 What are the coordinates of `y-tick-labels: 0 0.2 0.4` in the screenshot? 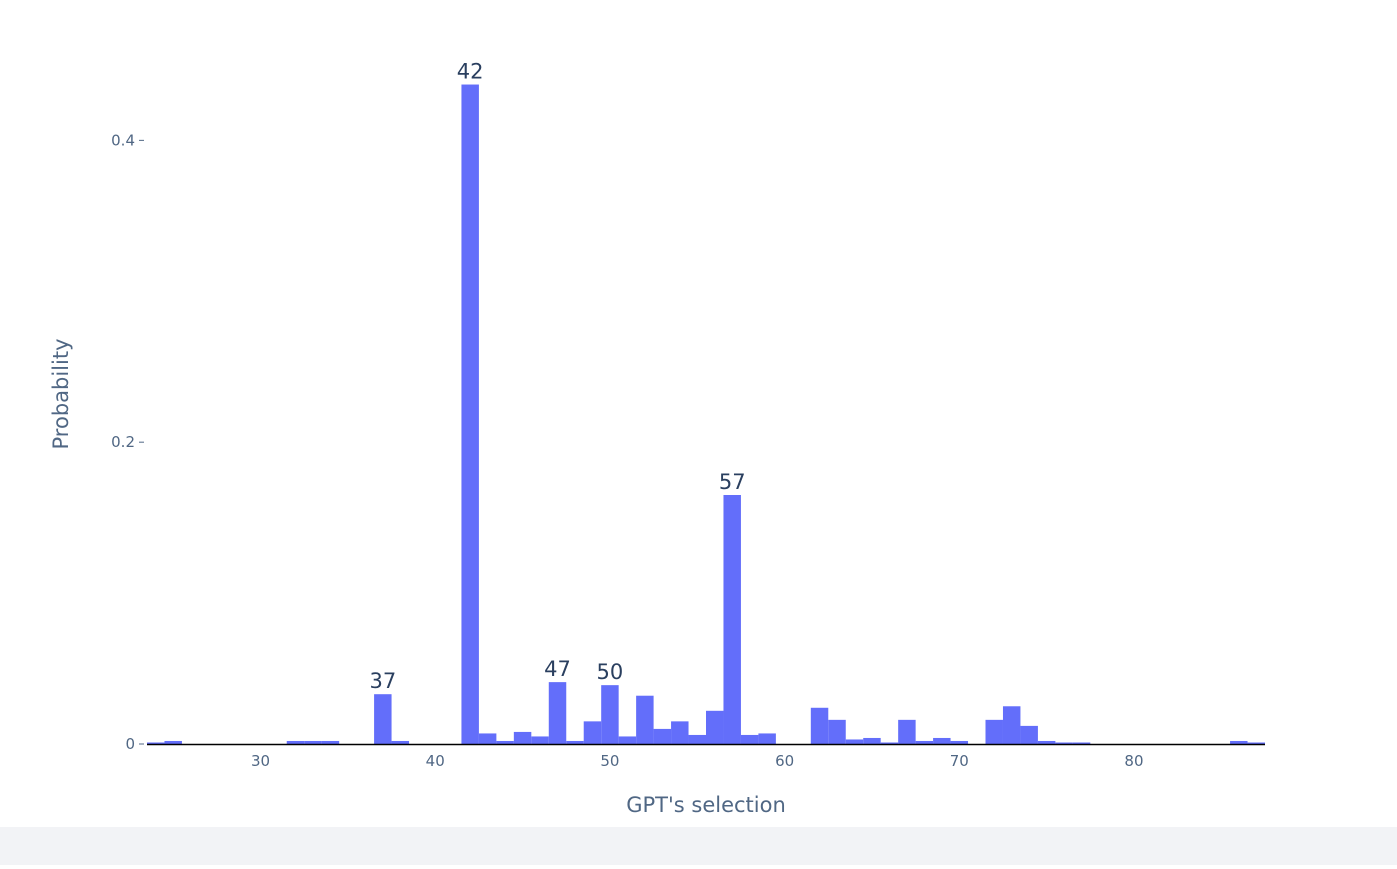 It's located at (127, 442).